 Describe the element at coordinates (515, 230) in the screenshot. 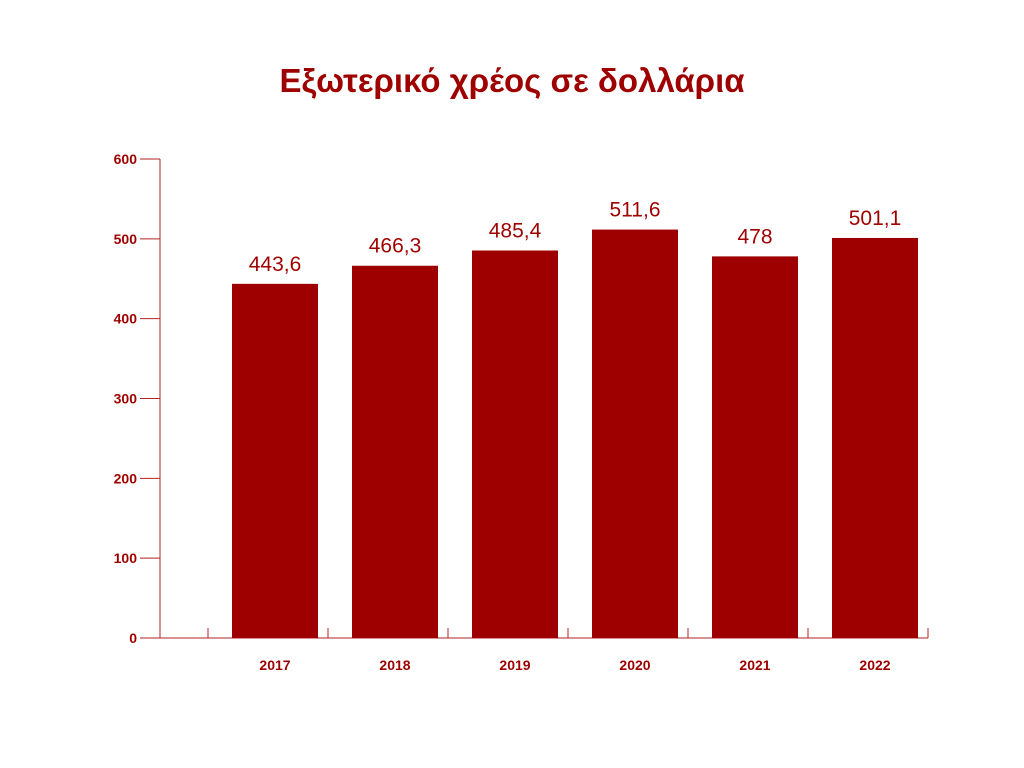

I see `data-label-2019: 485,4` at that location.